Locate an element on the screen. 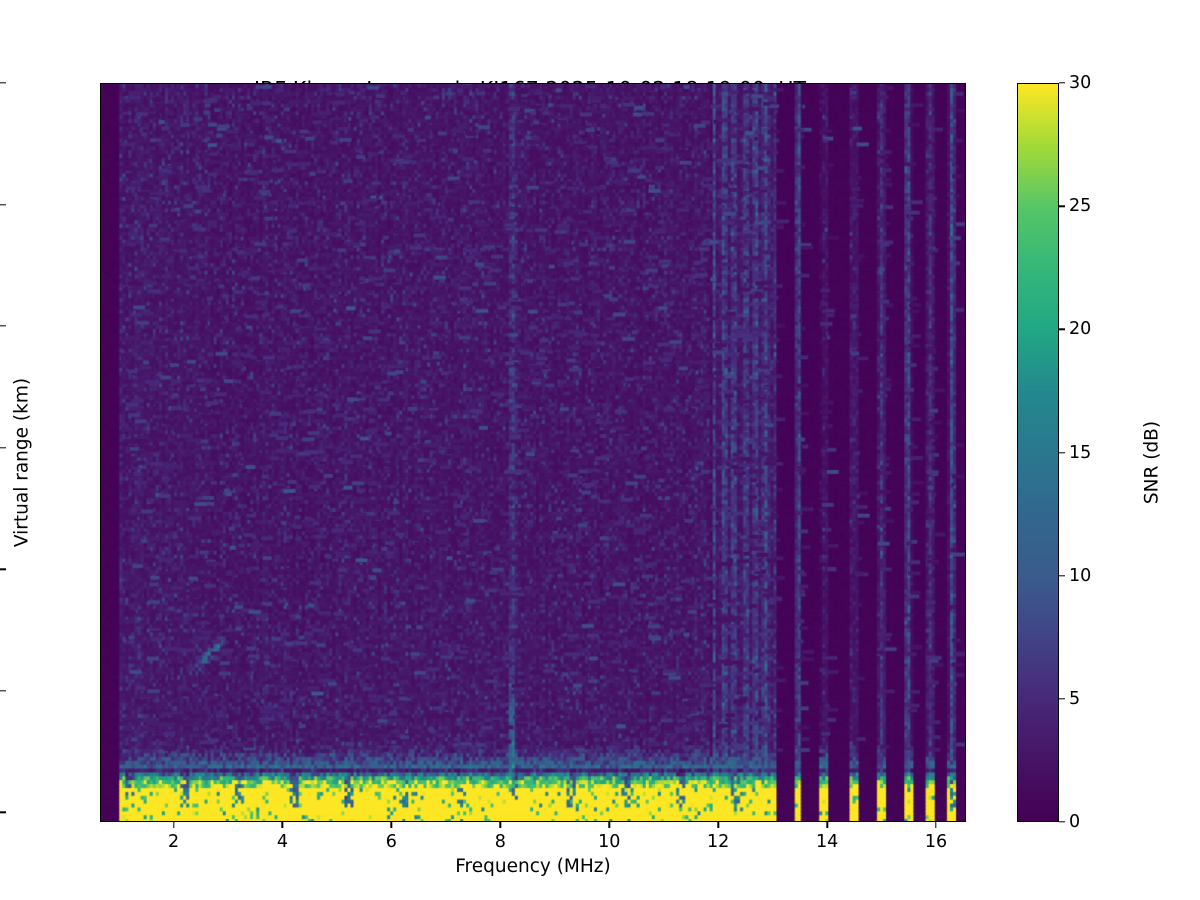 The height and width of the screenshot is (900, 1200). y-axis-label: Virtual range (km) is located at coordinates (22, 462).